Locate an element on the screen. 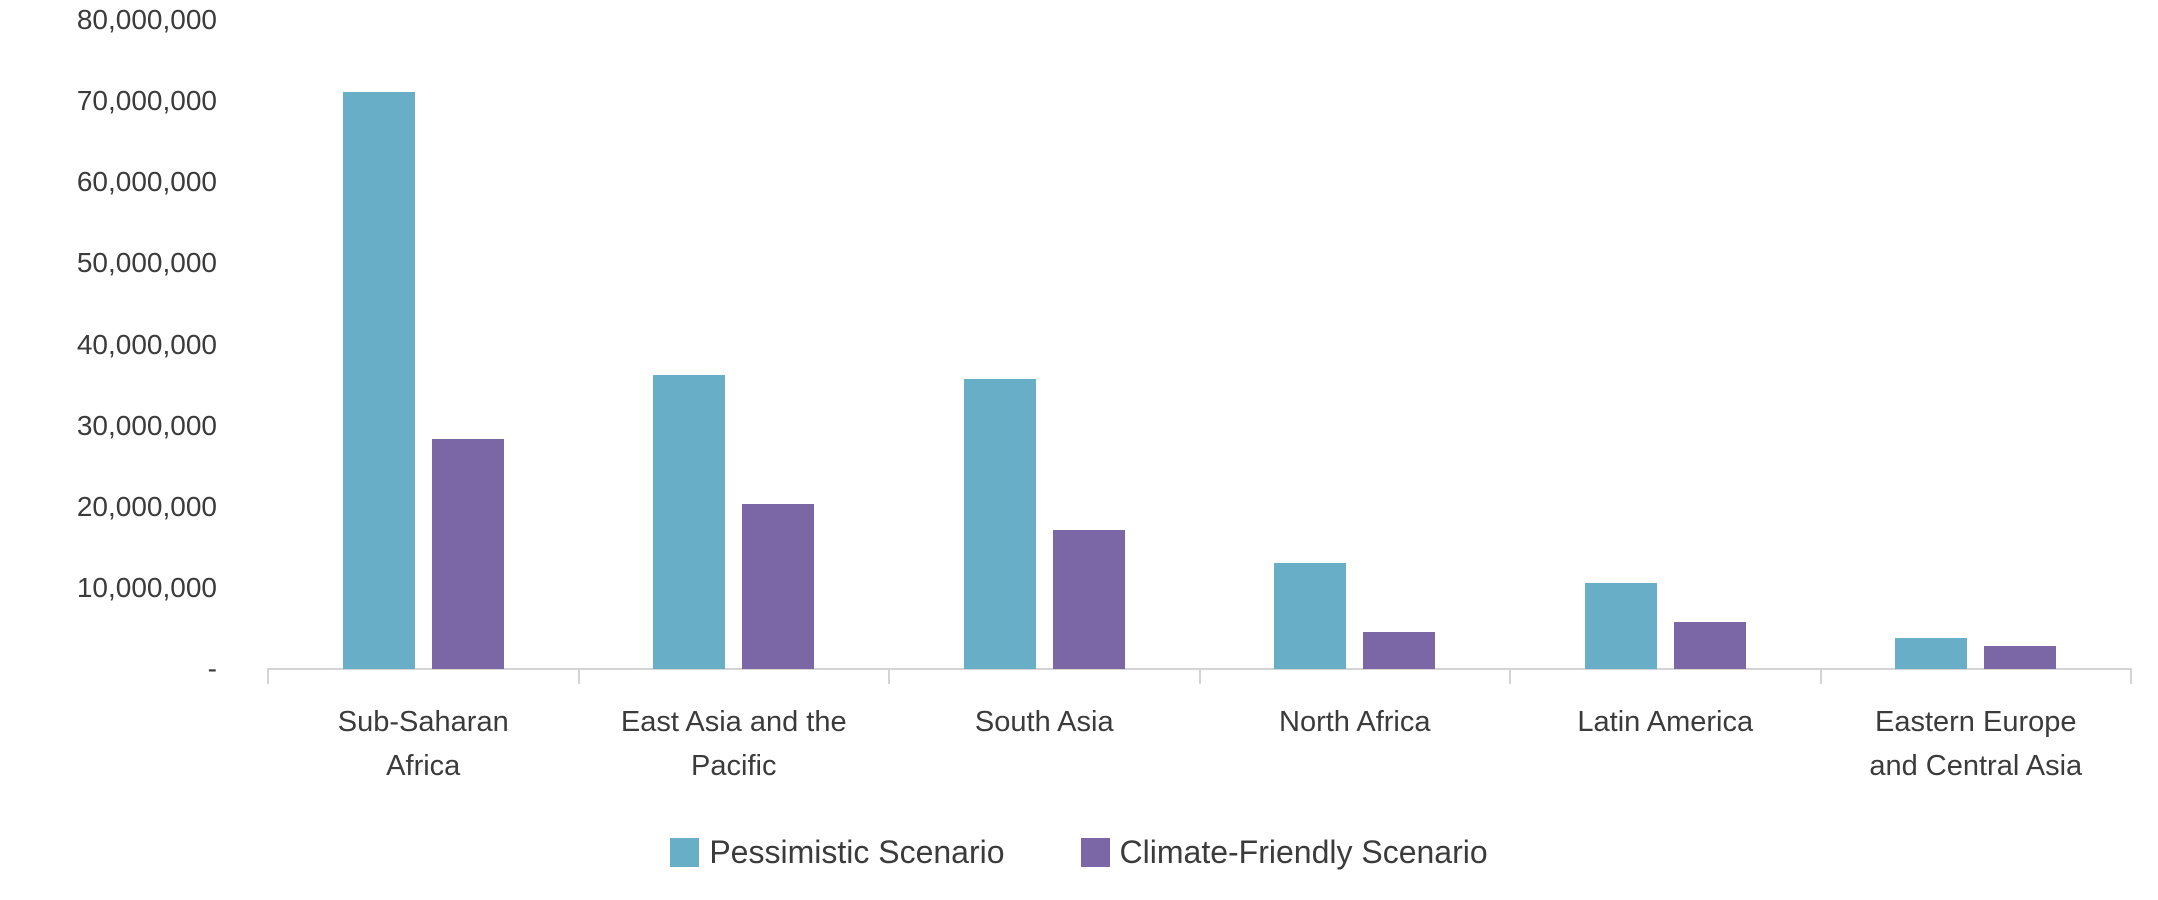 The height and width of the screenshot is (900, 2158). y-axis-tick-label: 60,000,000 is located at coordinates (146, 182).